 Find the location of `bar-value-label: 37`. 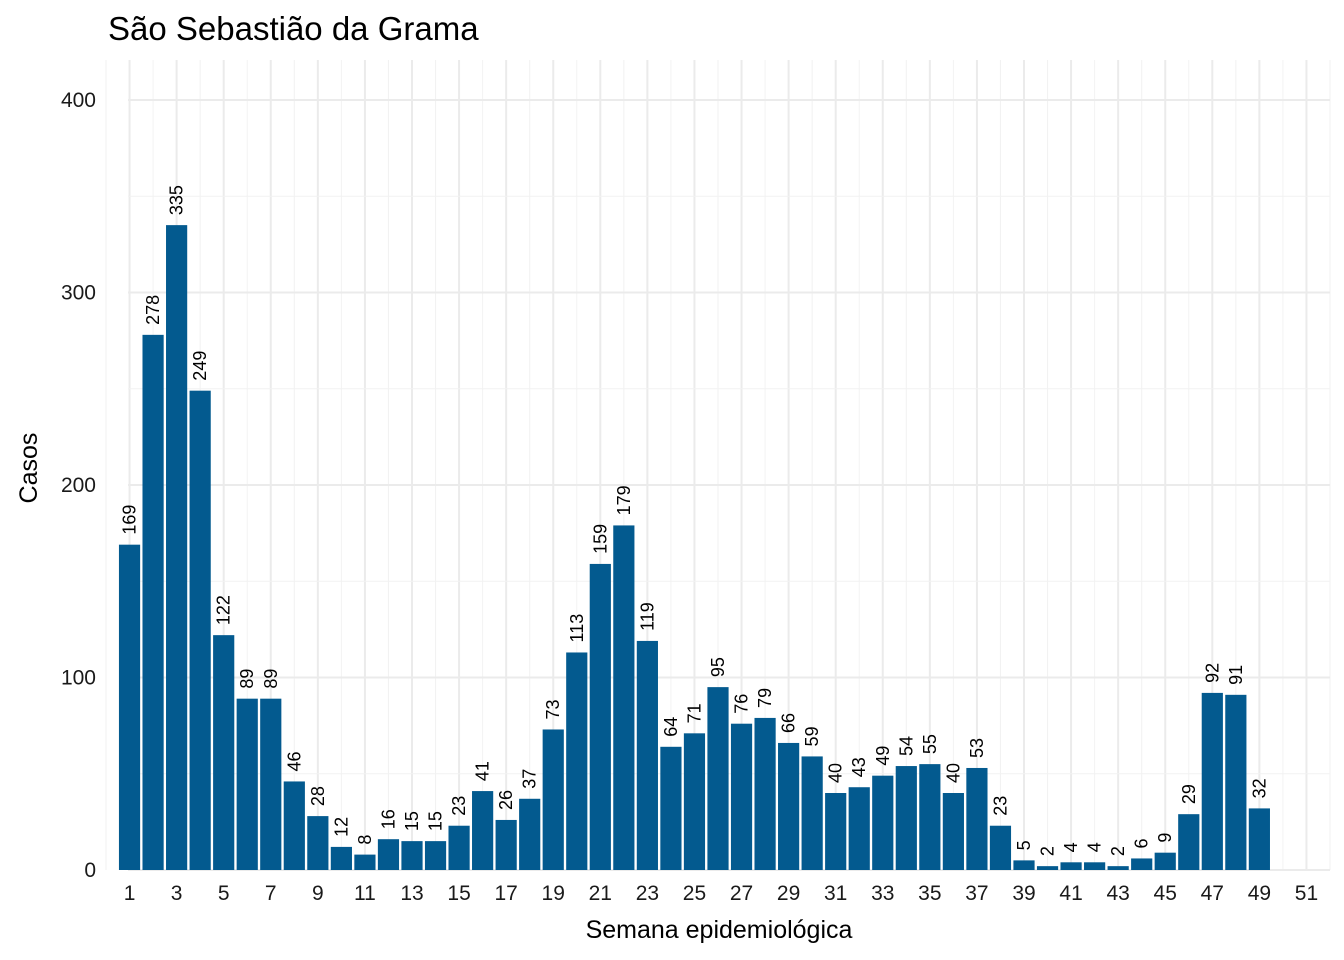

bar-value-label: 37 is located at coordinates (530, 779).